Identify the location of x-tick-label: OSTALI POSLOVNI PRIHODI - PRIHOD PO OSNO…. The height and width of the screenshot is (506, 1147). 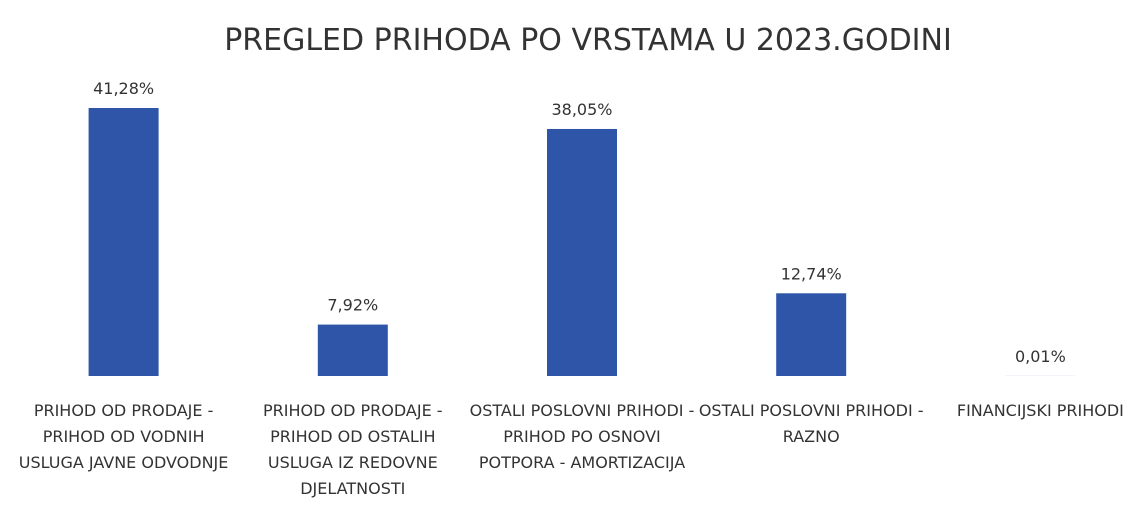
(582, 436).